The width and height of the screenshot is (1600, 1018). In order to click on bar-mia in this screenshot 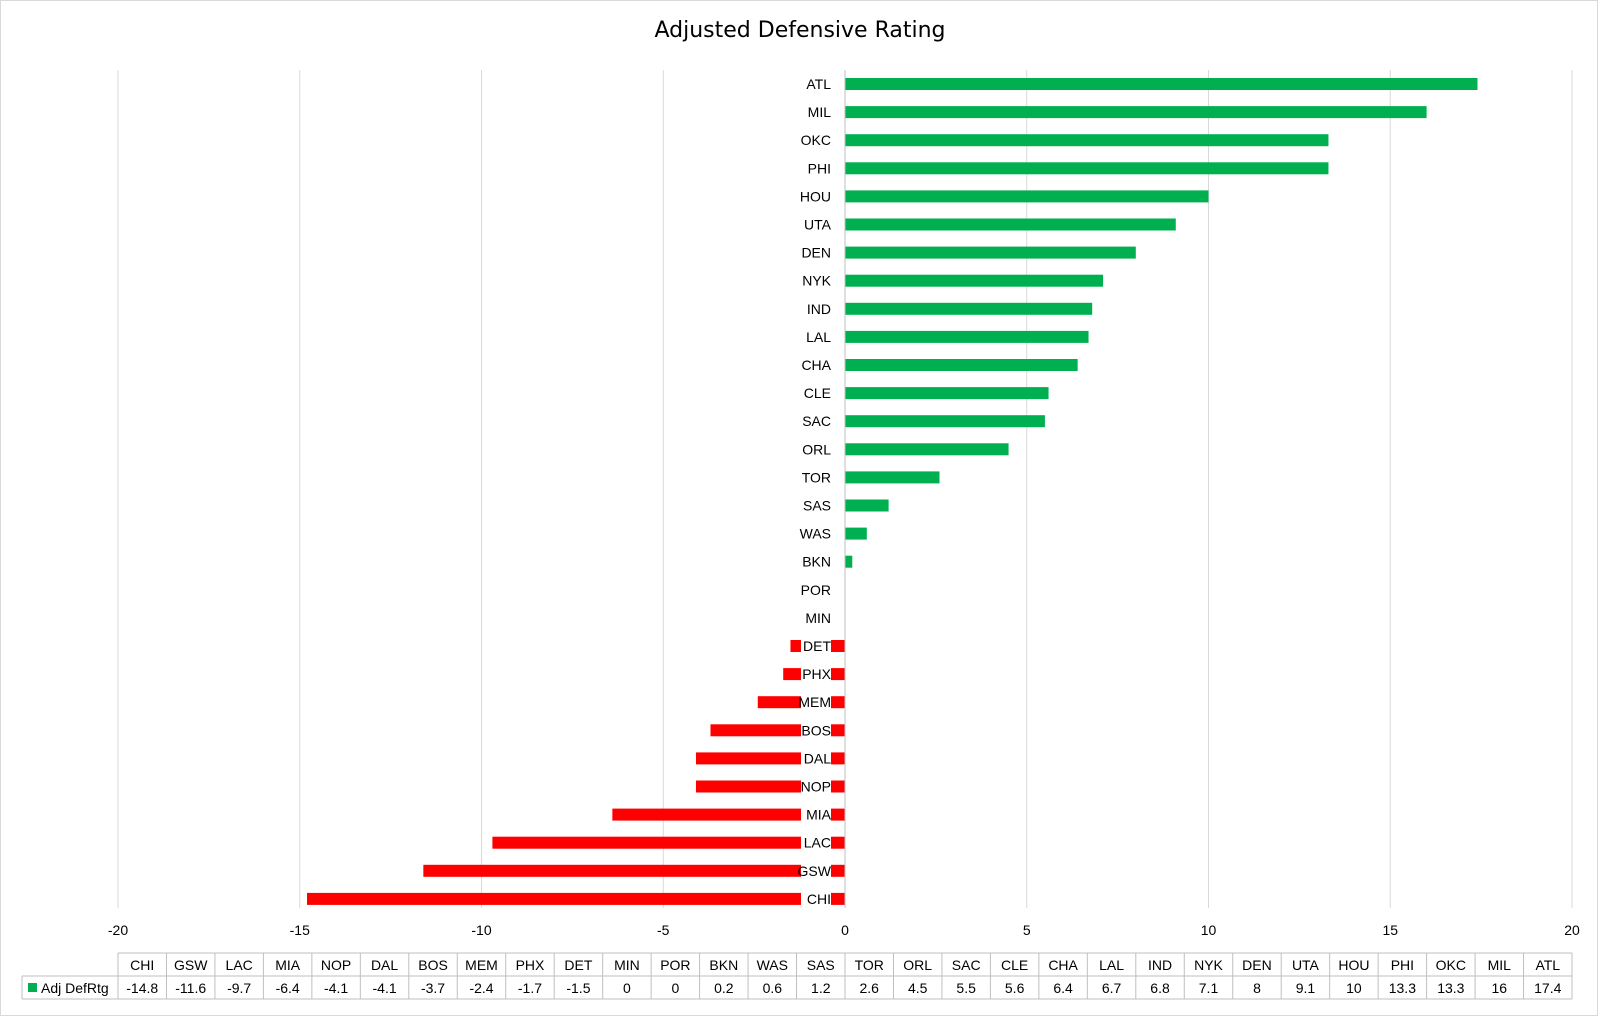, I will do `click(728, 814)`.